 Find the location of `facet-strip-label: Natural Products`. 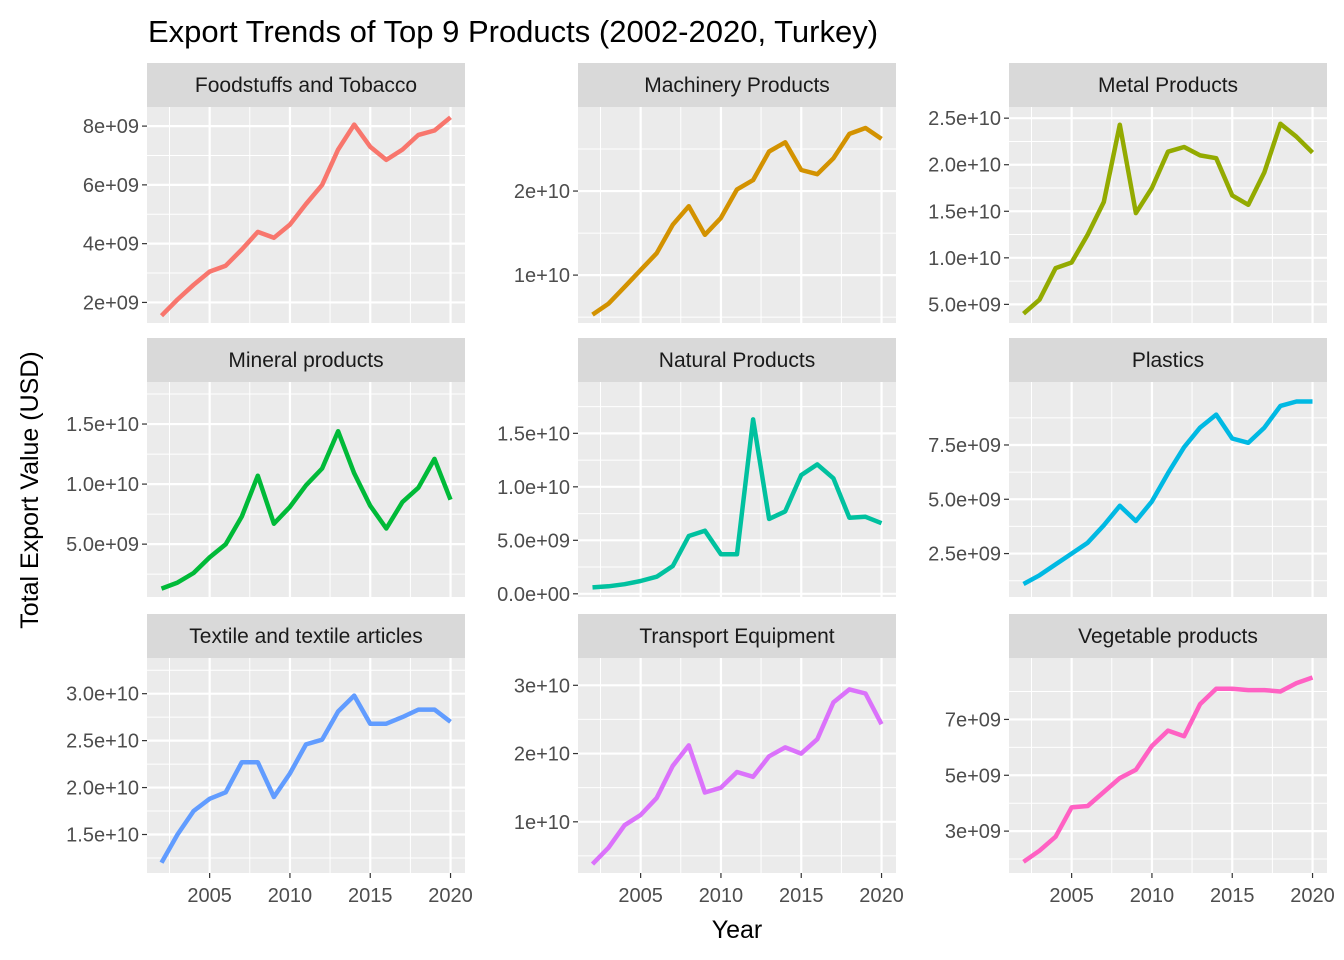

facet-strip-label: Natural Products is located at coordinates (737, 360).